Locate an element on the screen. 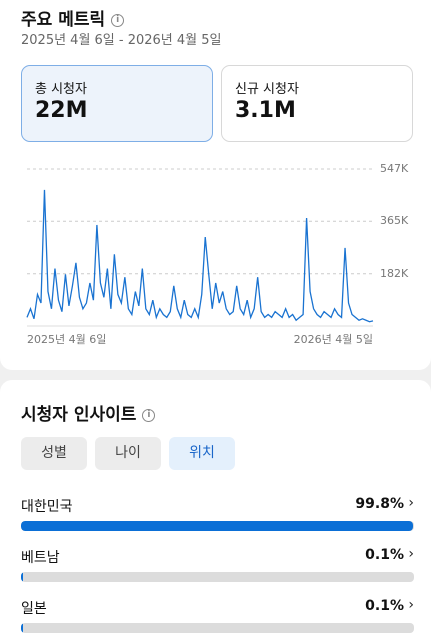 The image size is (431, 643). date-range: 2025년 4월 6일 - 2026년 4월 5일 is located at coordinates (121, 40).